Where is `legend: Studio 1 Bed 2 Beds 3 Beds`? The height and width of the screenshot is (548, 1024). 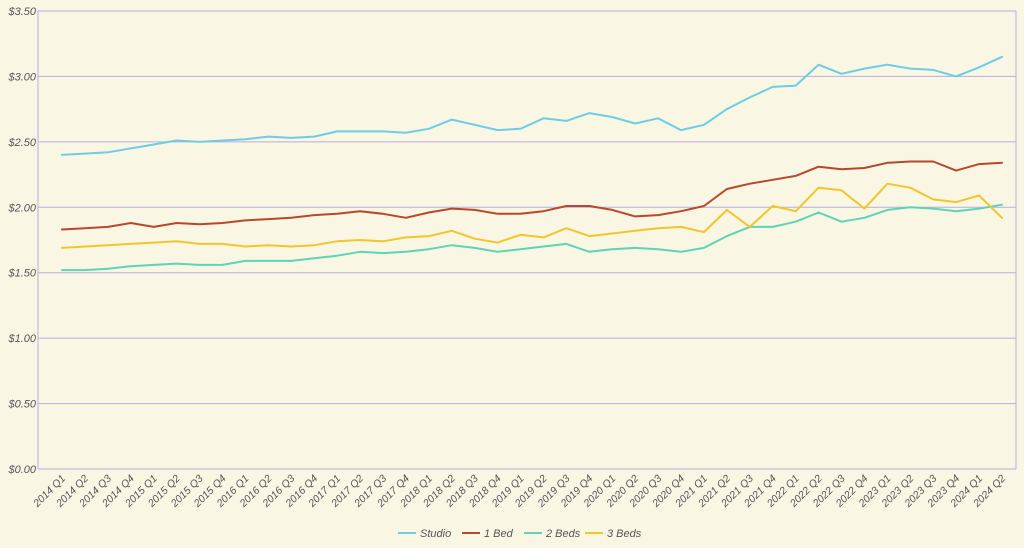 legend: Studio 1 Bed 2 Beds 3 Beds is located at coordinates (520, 534).